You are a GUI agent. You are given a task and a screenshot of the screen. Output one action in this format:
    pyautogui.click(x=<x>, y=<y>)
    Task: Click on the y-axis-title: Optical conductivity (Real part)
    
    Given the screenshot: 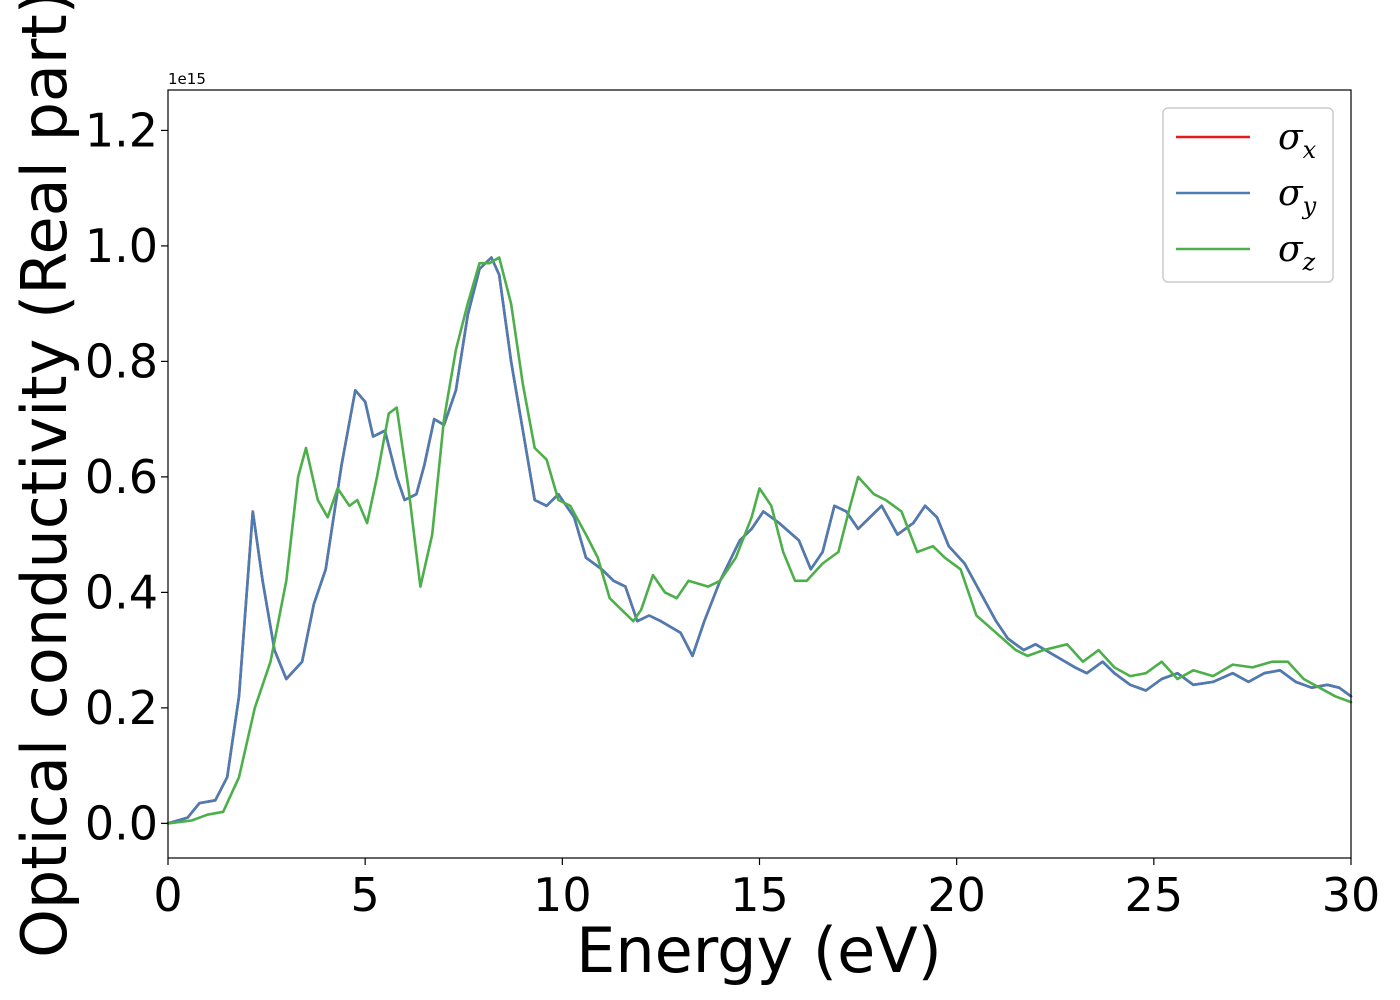 What is the action you would take?
    pyautogui.click(x=44, y=479)
    